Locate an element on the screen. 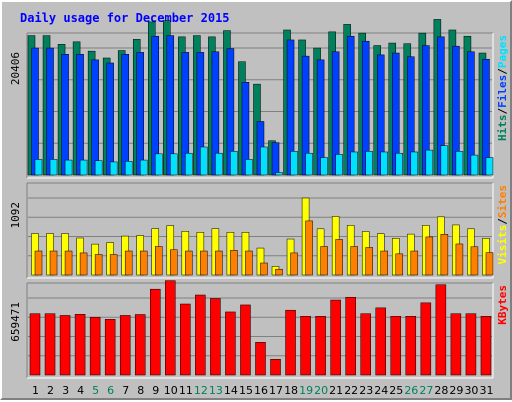 The height and width of the screenshot is (402, 512). legend-files: Files is located at coordinates (502, 91).